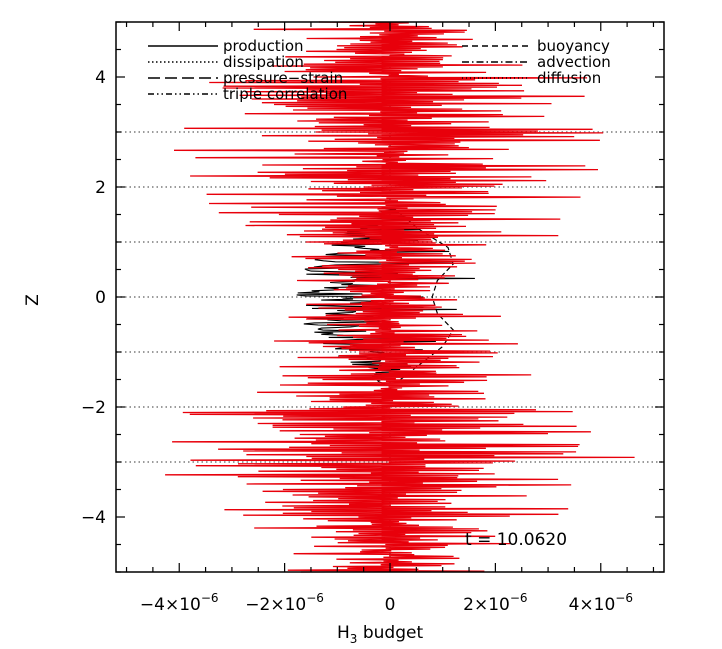 The image size is (722, 649). What do you see at coordinates (569, 78) in the screenshot?
I see `legend-label: diffusion` at bounding box center [569, 78].